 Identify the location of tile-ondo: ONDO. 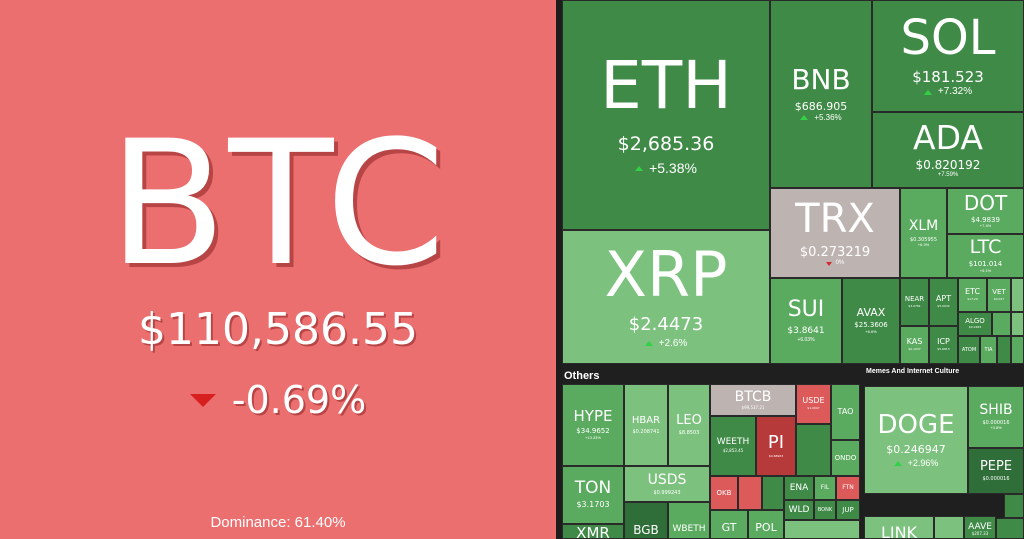
(845, 458).